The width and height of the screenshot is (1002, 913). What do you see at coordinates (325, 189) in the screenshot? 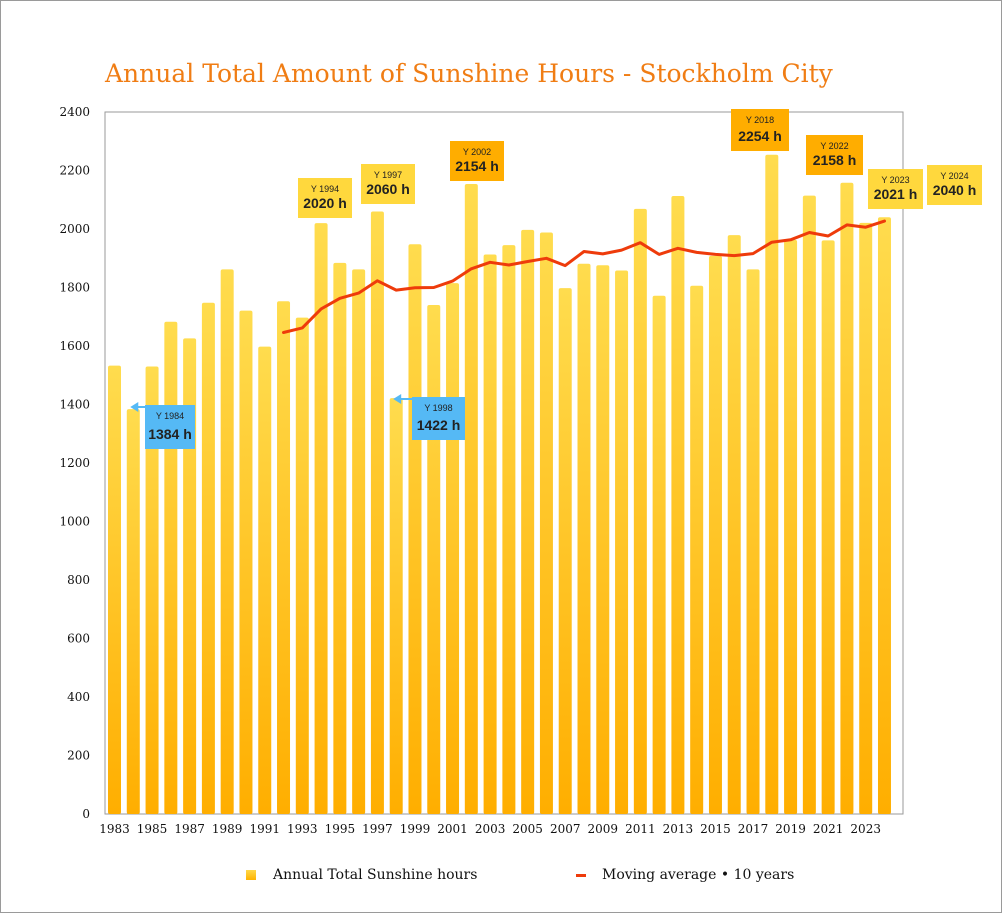
I see `callout-year-label: Y 1994` at bounding box center [325, 189].